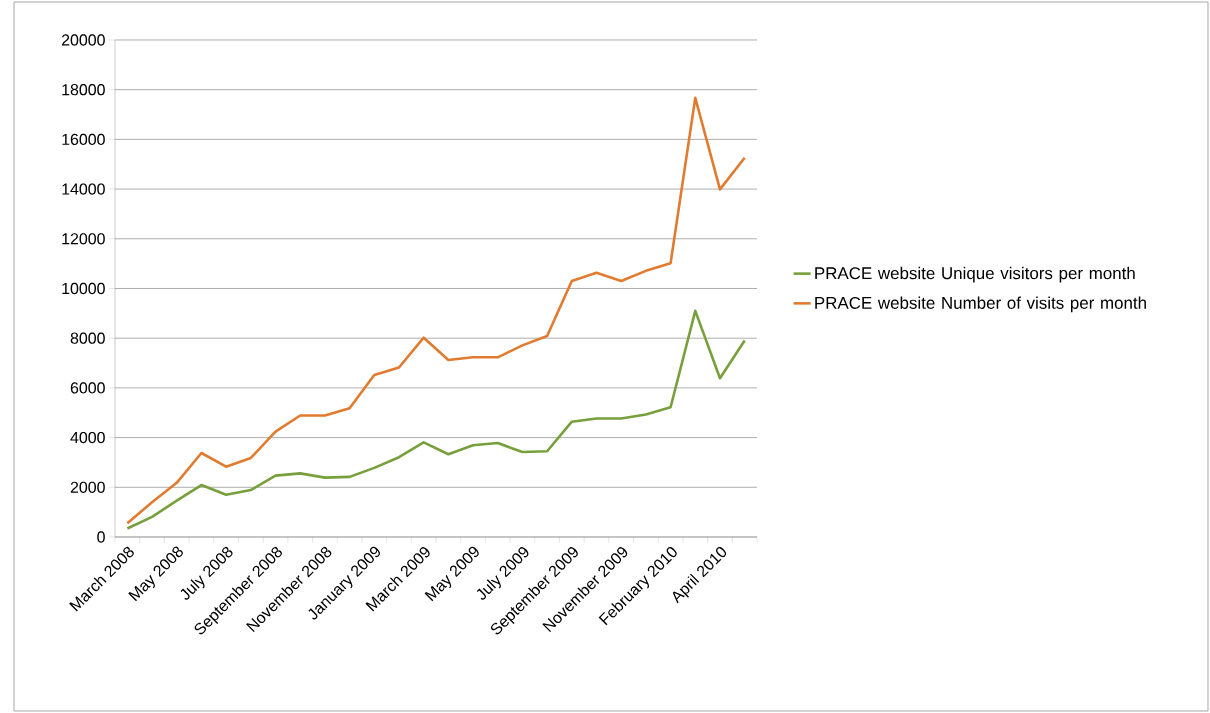  What do you see at coordinates (87, 437) in the screenshot?
I see `y-tick-label: 4000` at bounding box center [87, 437].